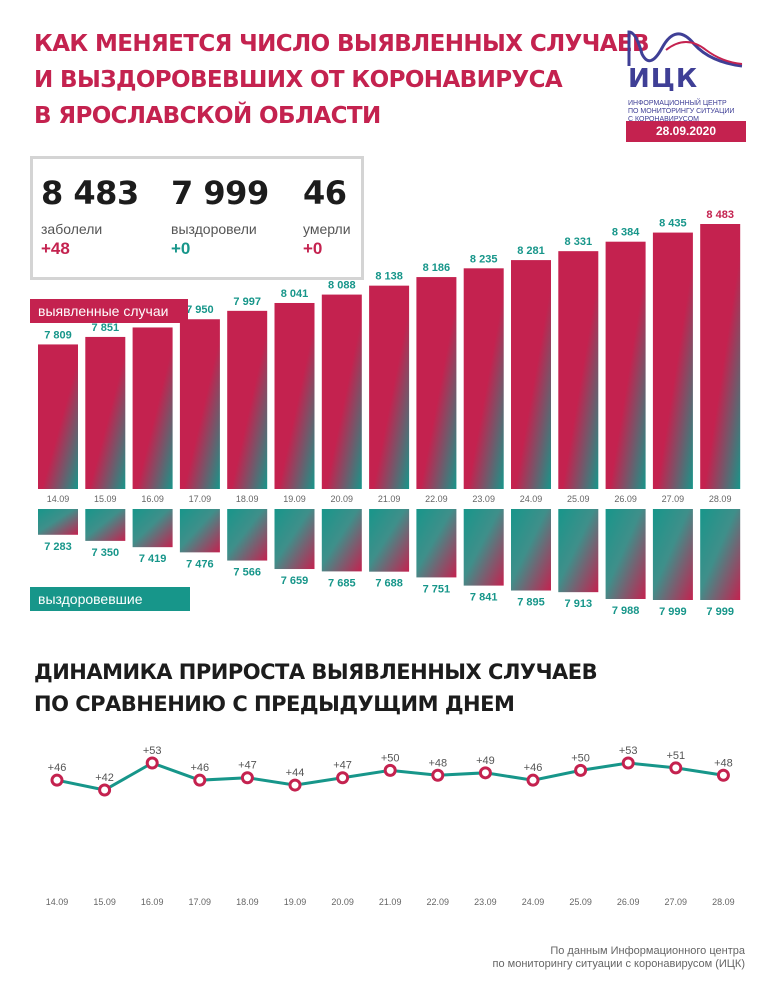  Describe the element at coordinates (247, 766) in the screenshot. I see `growth-value-label: +47` at that location.